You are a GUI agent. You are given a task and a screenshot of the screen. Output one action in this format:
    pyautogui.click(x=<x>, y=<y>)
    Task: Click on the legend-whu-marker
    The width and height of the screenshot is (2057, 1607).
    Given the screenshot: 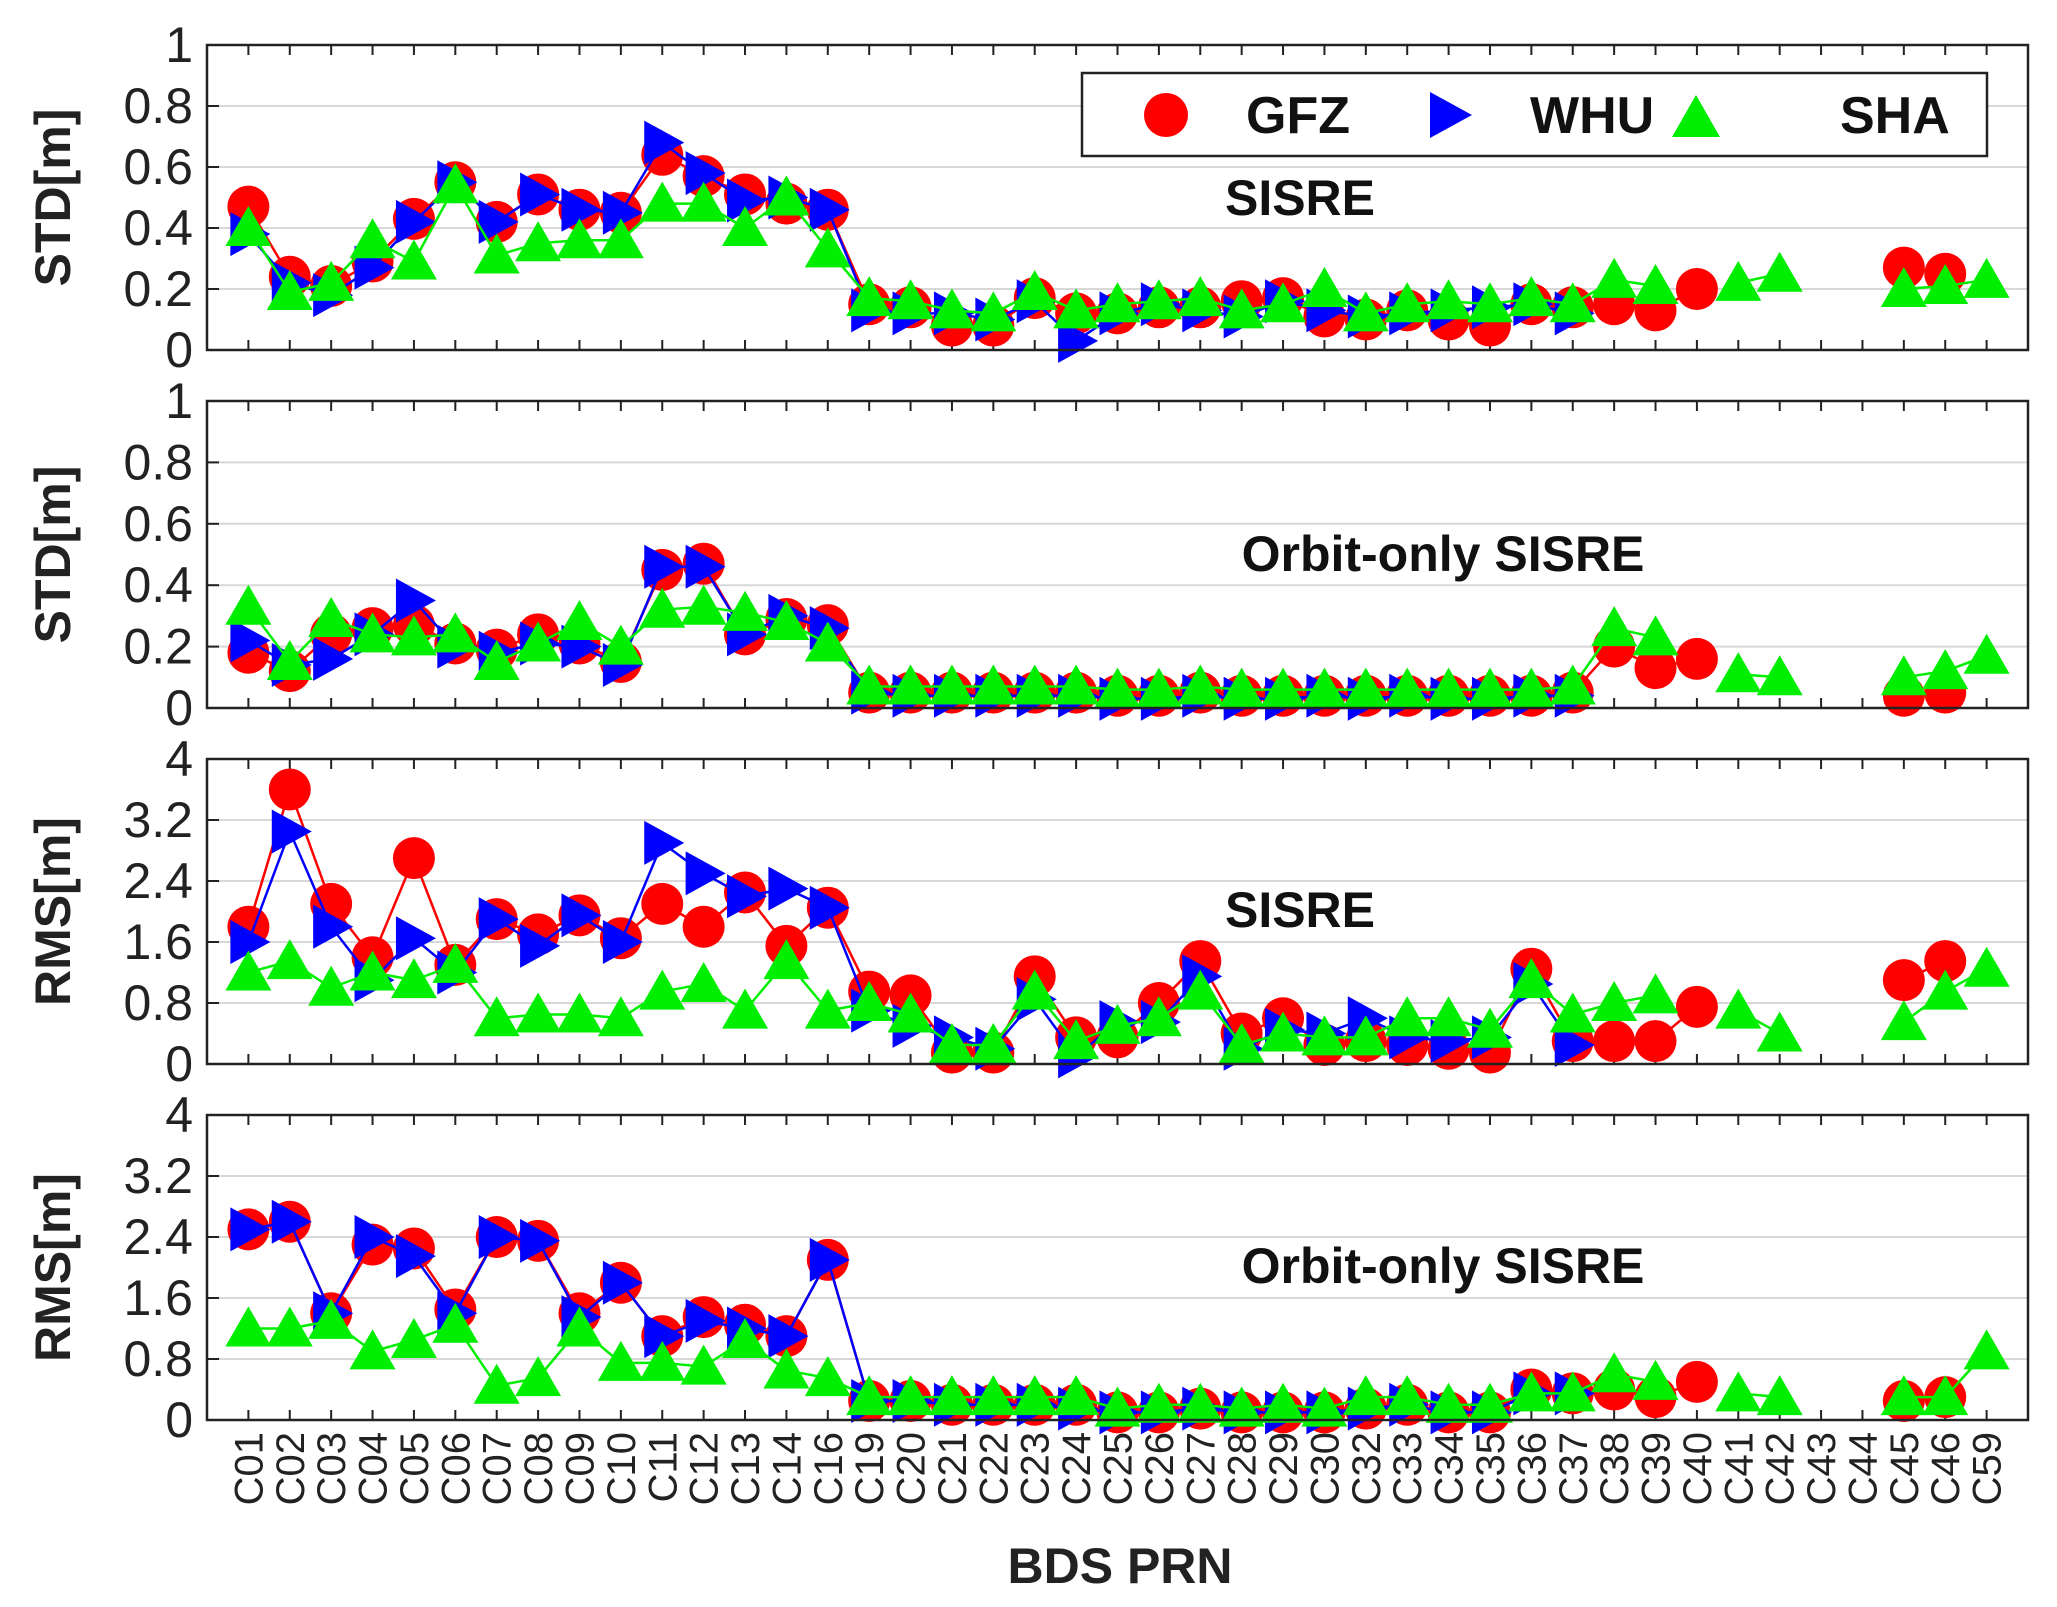 What is the action you would take?
    pyautogui.click(x=1451, y=115)
    